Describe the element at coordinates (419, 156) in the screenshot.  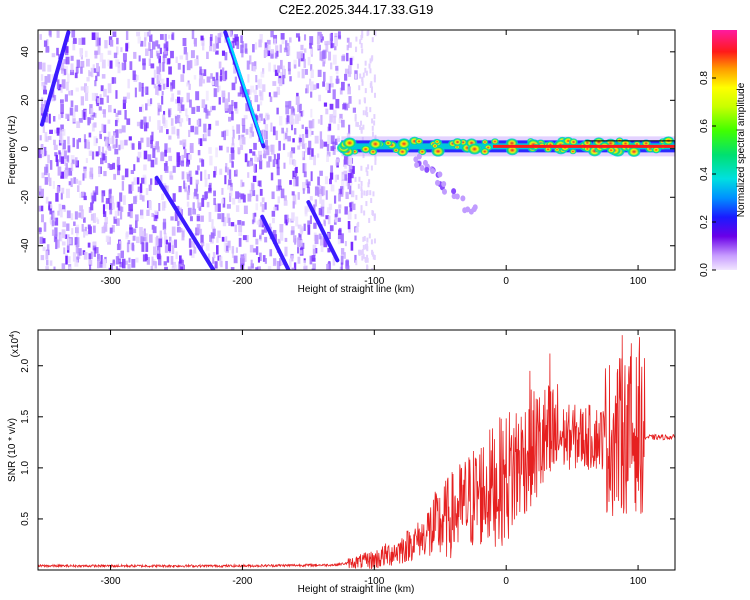
I see `tail-dot` at that location.